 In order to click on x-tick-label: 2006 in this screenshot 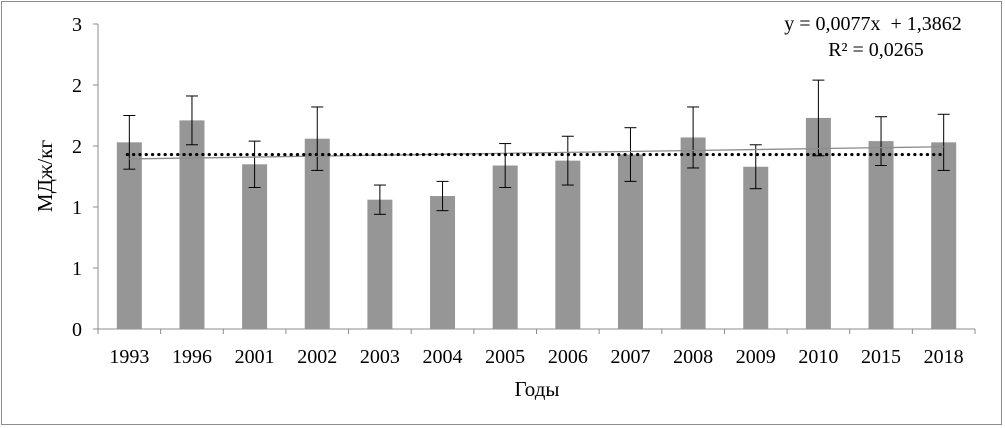, I will do `click(568, 357)`.